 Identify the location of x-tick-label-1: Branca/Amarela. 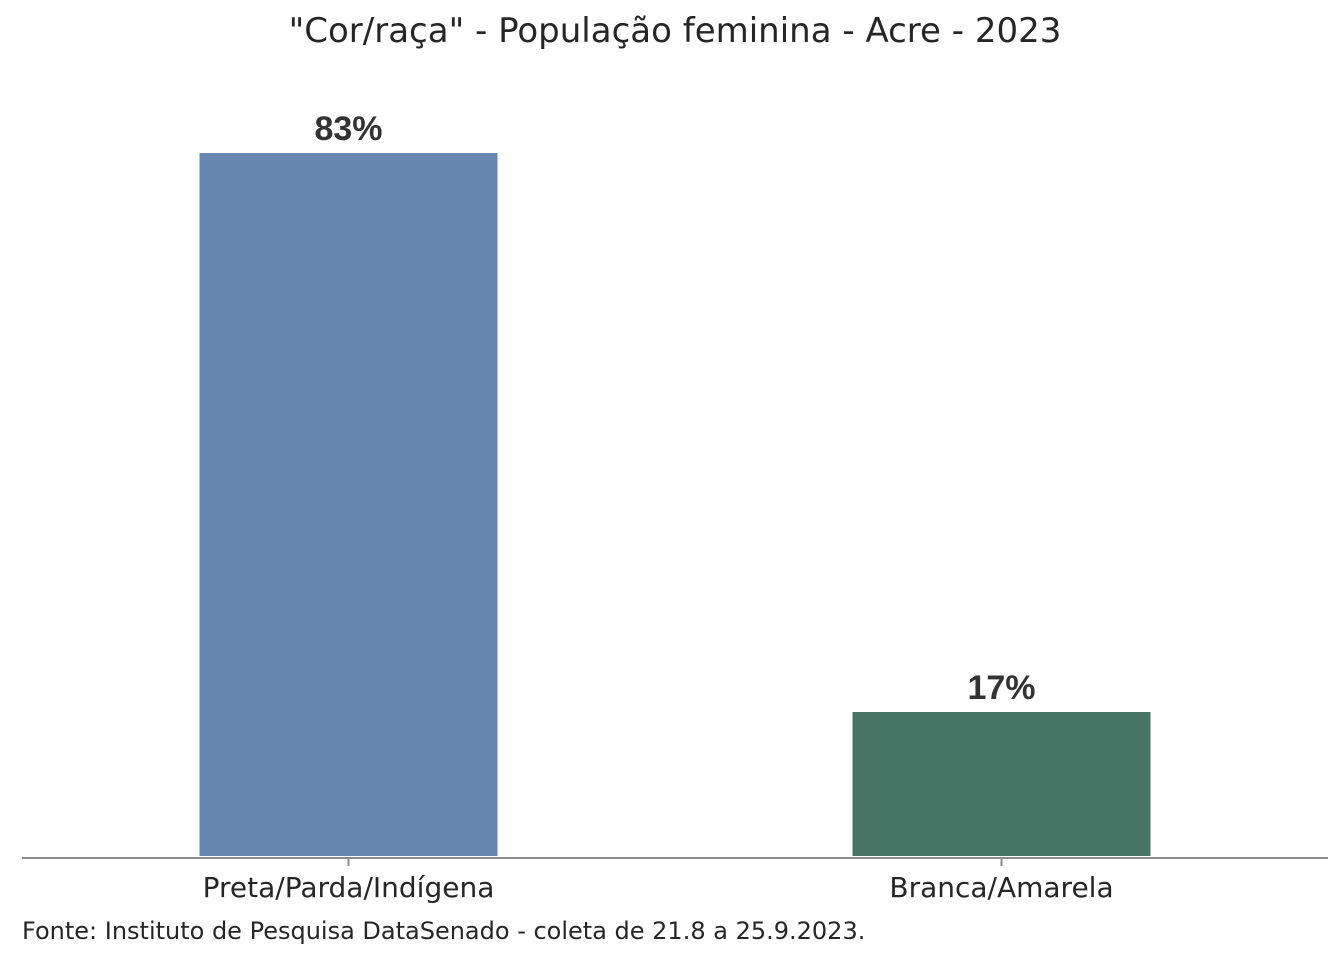
(1001, 887).